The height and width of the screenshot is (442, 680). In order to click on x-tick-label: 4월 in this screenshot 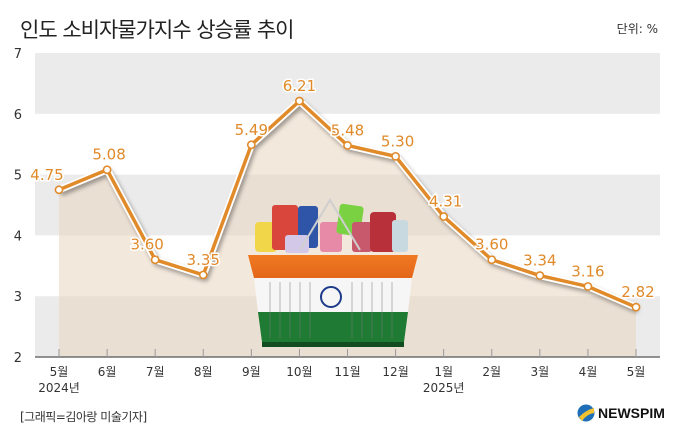, I will do `click(588, 372)`.